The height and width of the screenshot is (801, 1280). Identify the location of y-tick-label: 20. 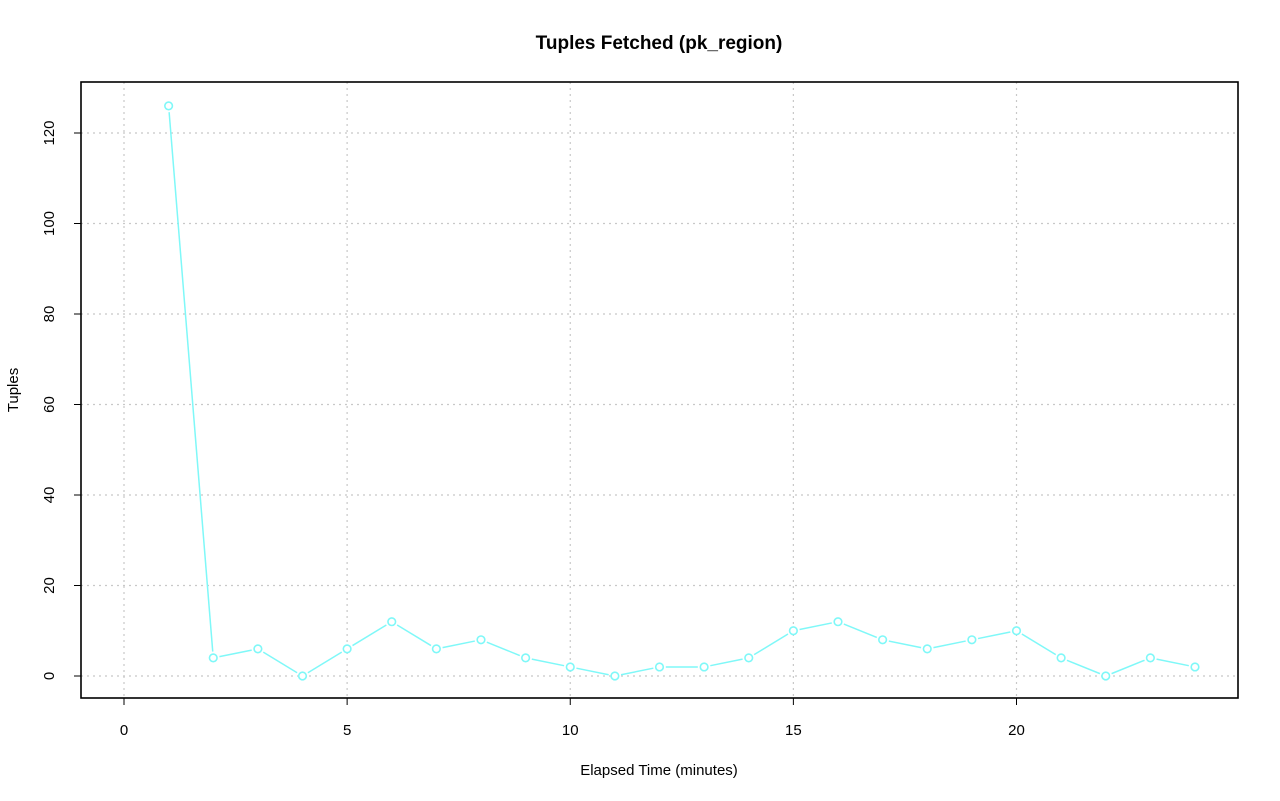
(49, 585).